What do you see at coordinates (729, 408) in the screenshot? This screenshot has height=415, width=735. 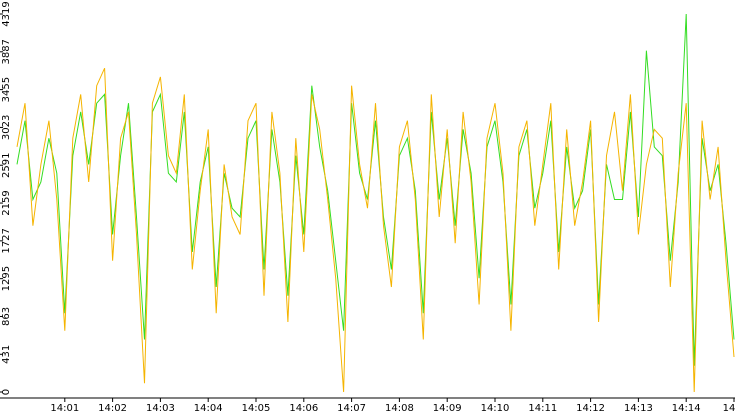 I see `x-tick-label: 14` at bounding box center [729, 408].